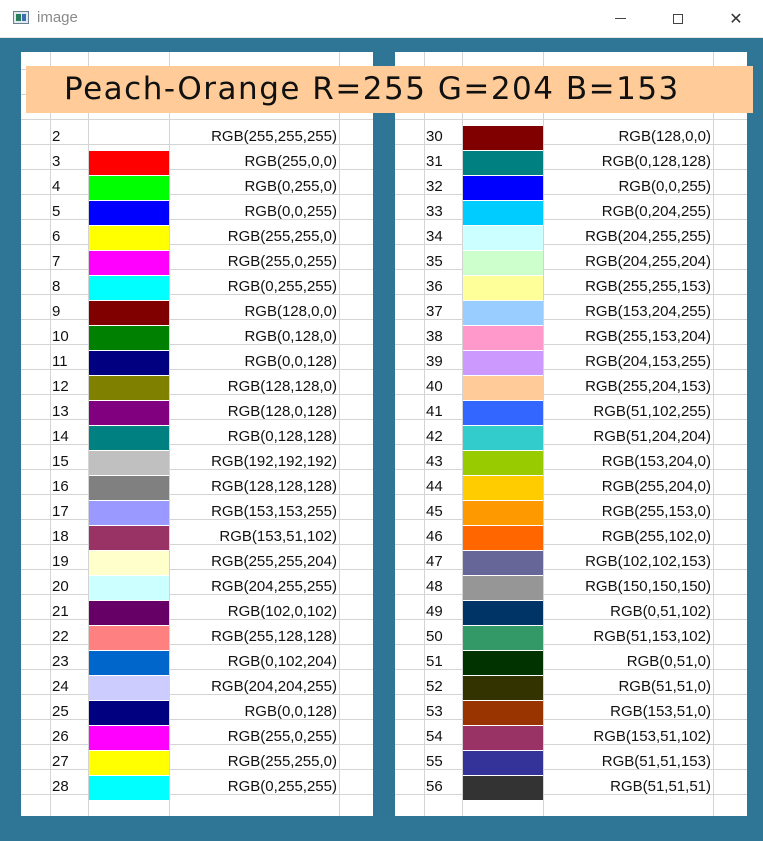 The height and width of the screenshot is (841, 763). What do you see at coordinates (648, 561) in the screenshot?
I see `rgb-value: RGB(102,102,153)` at bounding box center [648, 561].